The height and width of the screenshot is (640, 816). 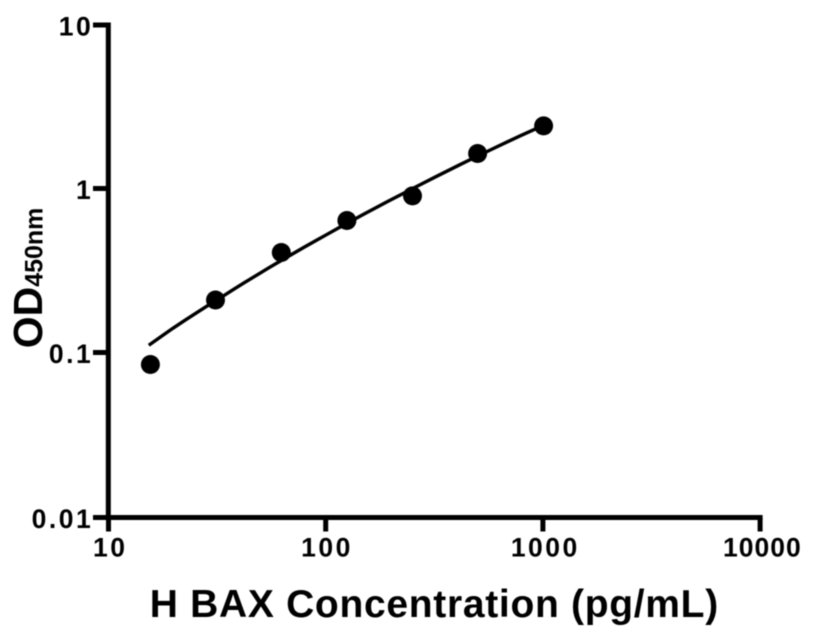 I want to click on svg-text: 100, so click(x=327, y=548).